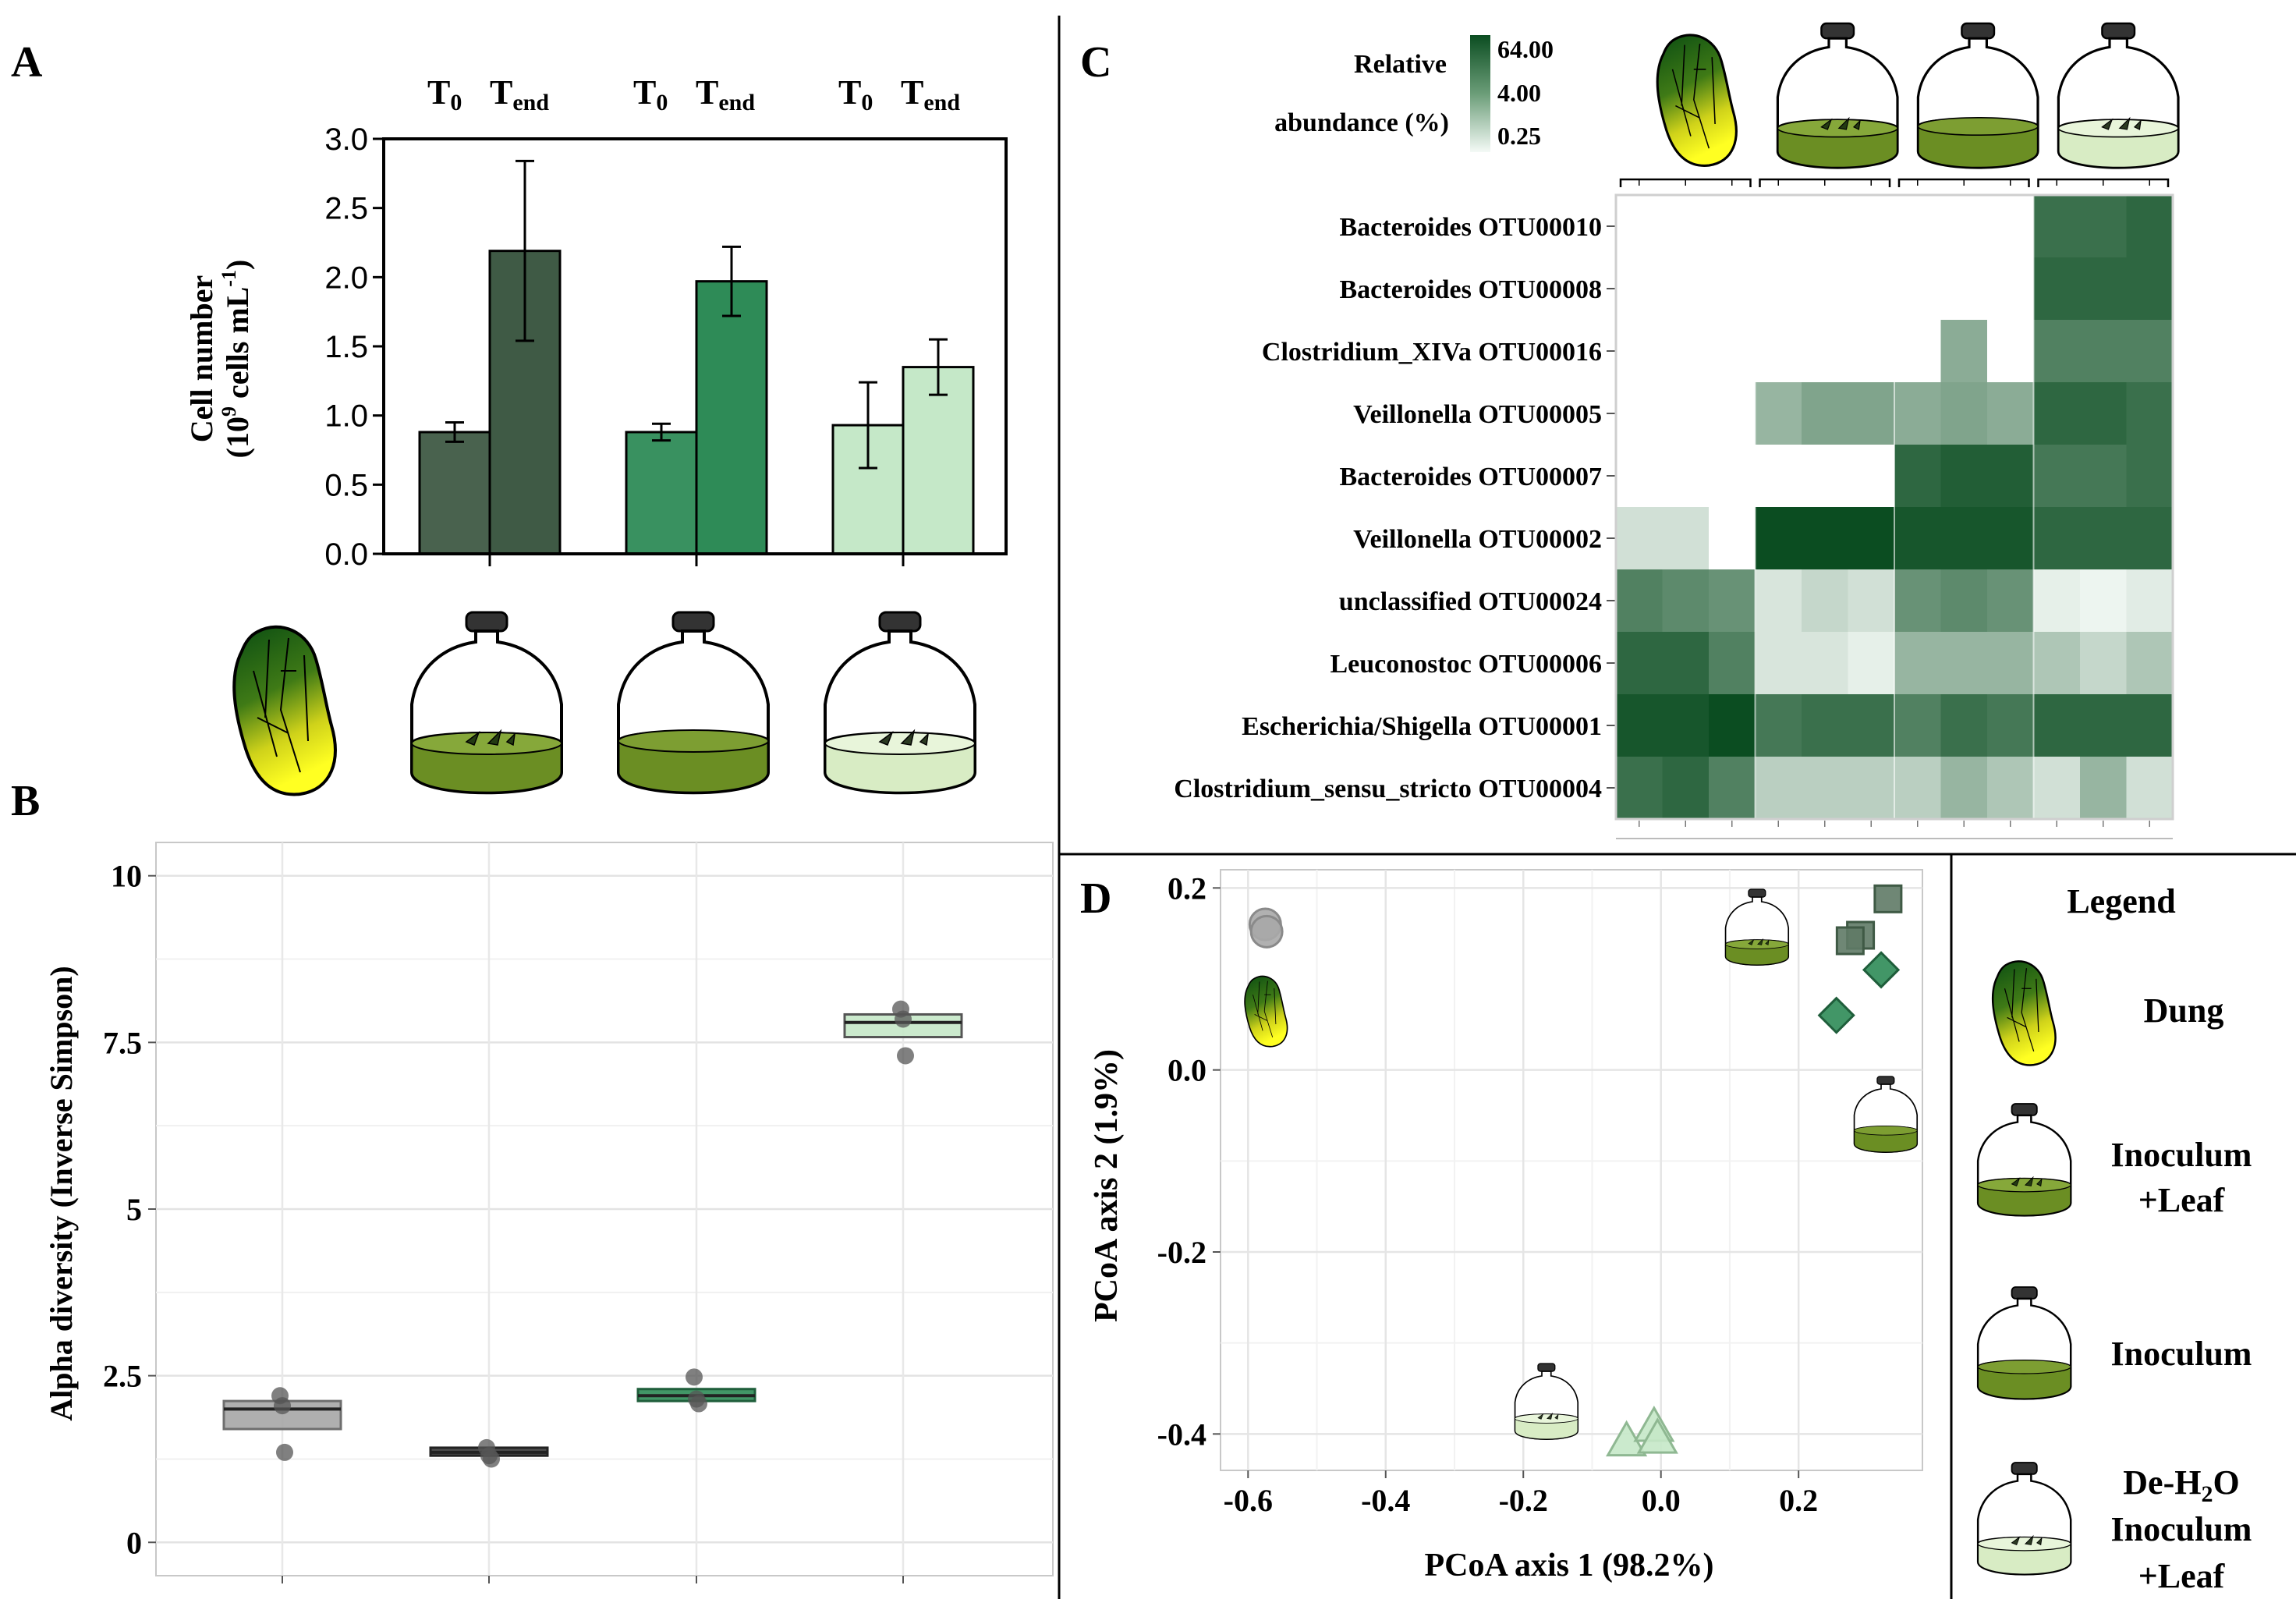 The image size is (2296, 1610). Describe the element at coordinates (25, 801) in the screenshot. I see `panel-label-b: B` at that location.